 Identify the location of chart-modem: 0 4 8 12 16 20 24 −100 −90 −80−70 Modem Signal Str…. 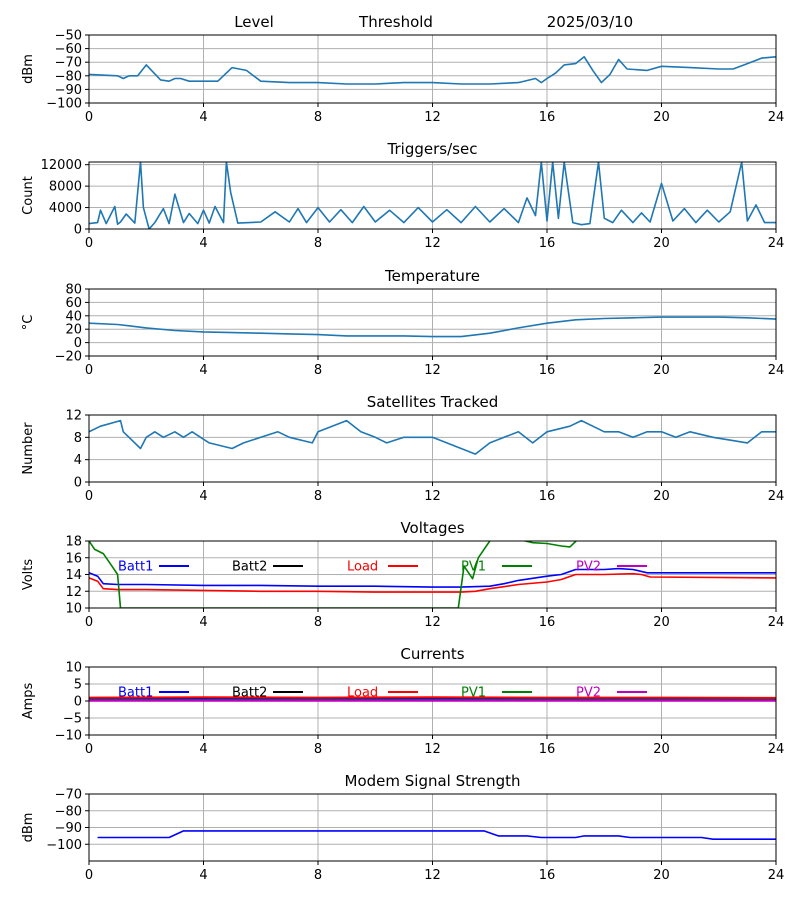
(402, 827).